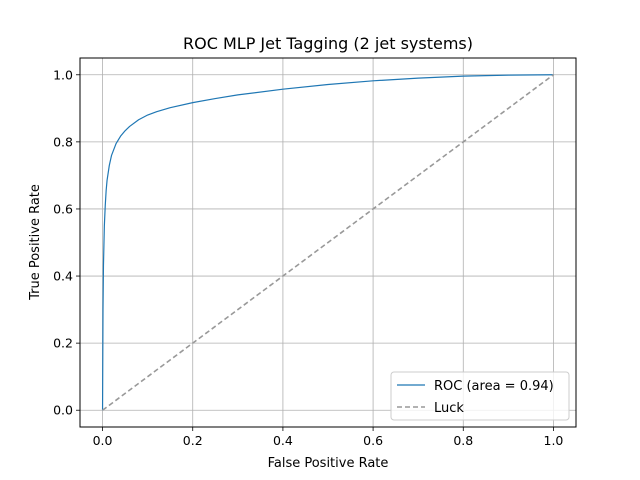  I want to click on x-tick-label: 0.4, so click(283, 440).